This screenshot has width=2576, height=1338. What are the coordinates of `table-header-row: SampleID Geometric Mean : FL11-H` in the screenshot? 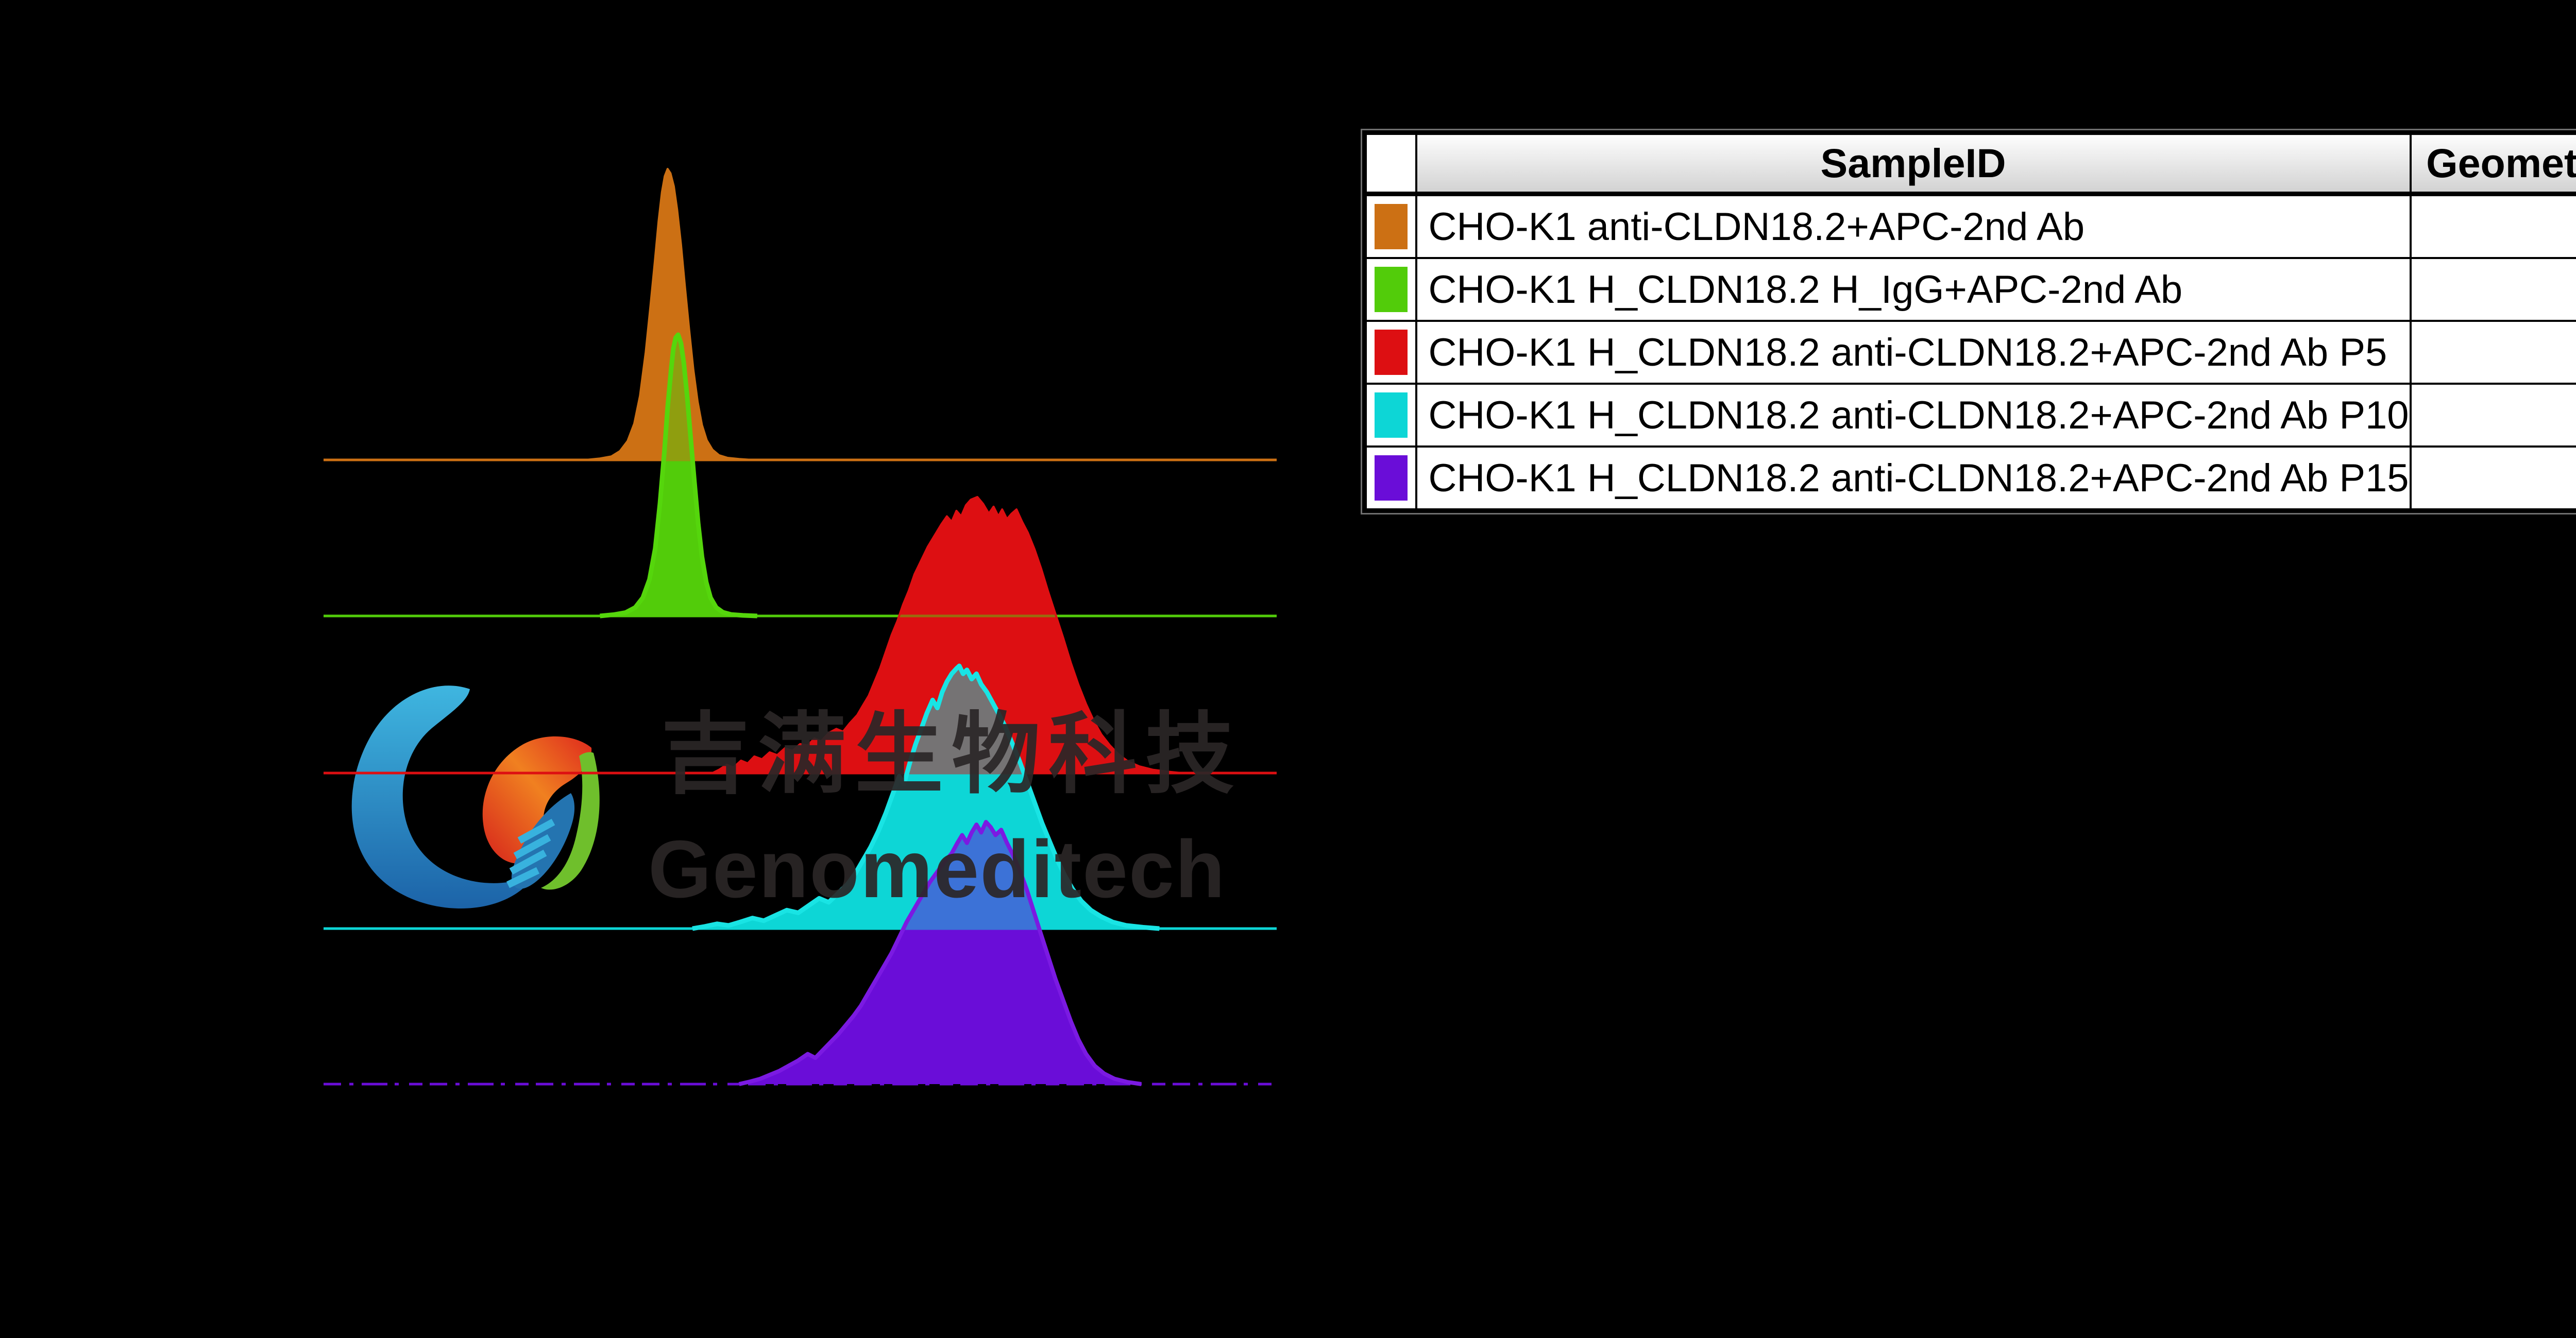 It's located at (1969, 163).